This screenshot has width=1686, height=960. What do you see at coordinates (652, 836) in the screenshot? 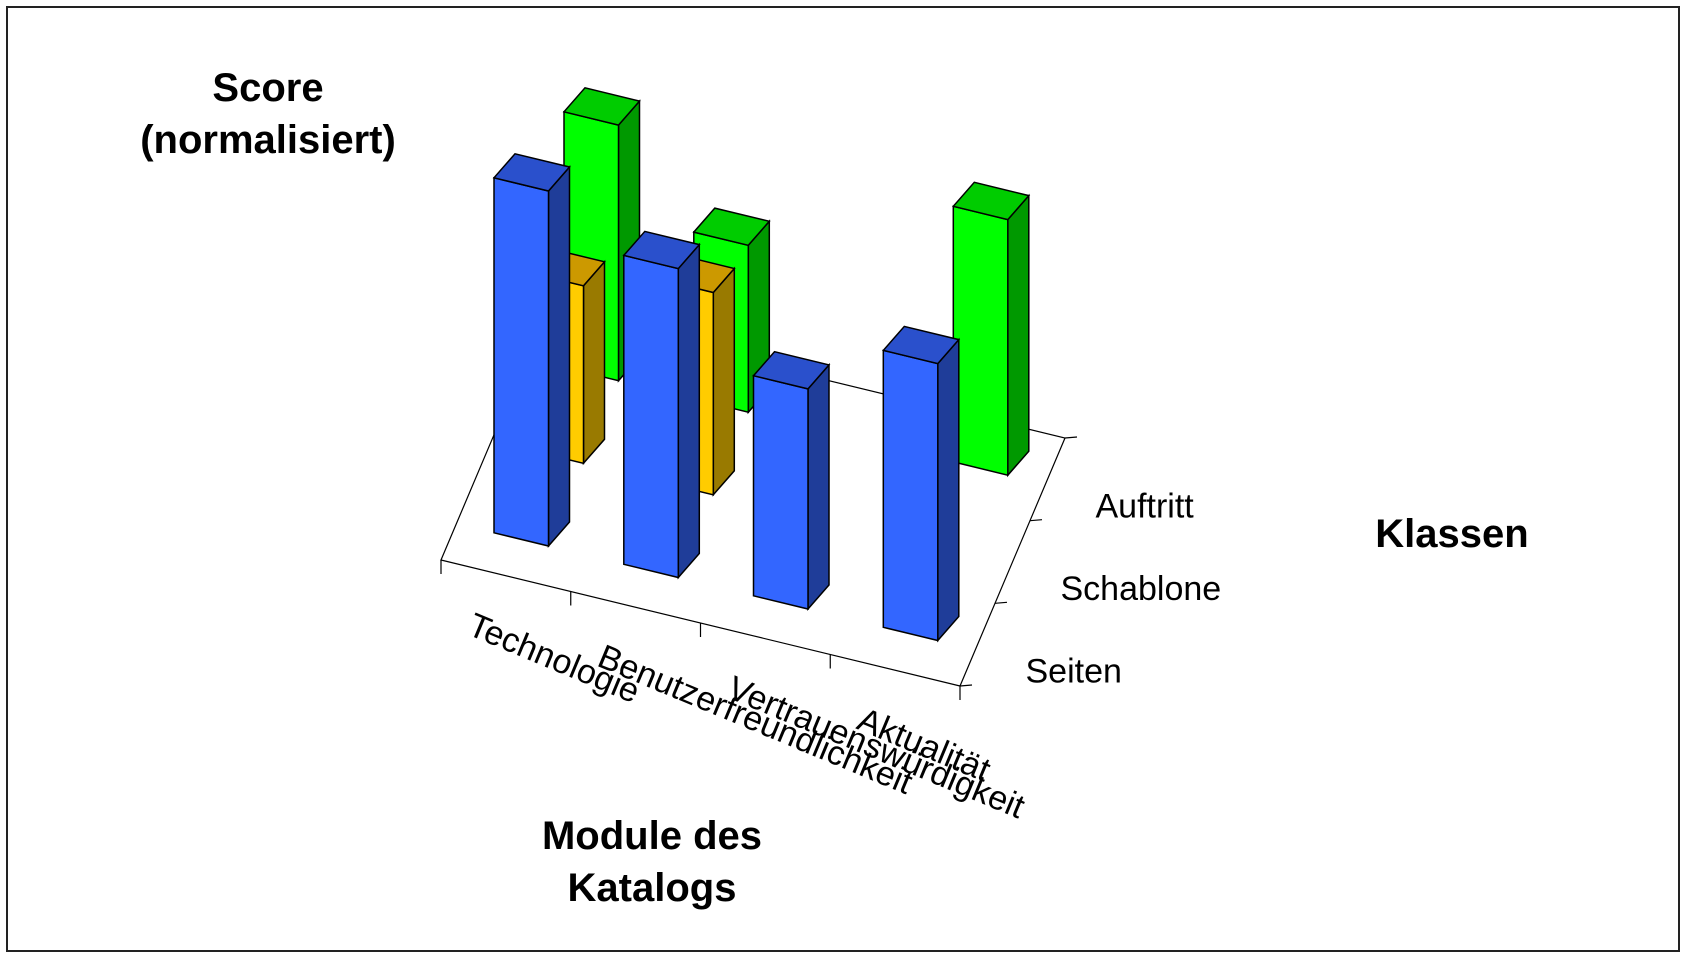
I see `x-axis-title-line1: Module des` at bounding box center [652, 836].